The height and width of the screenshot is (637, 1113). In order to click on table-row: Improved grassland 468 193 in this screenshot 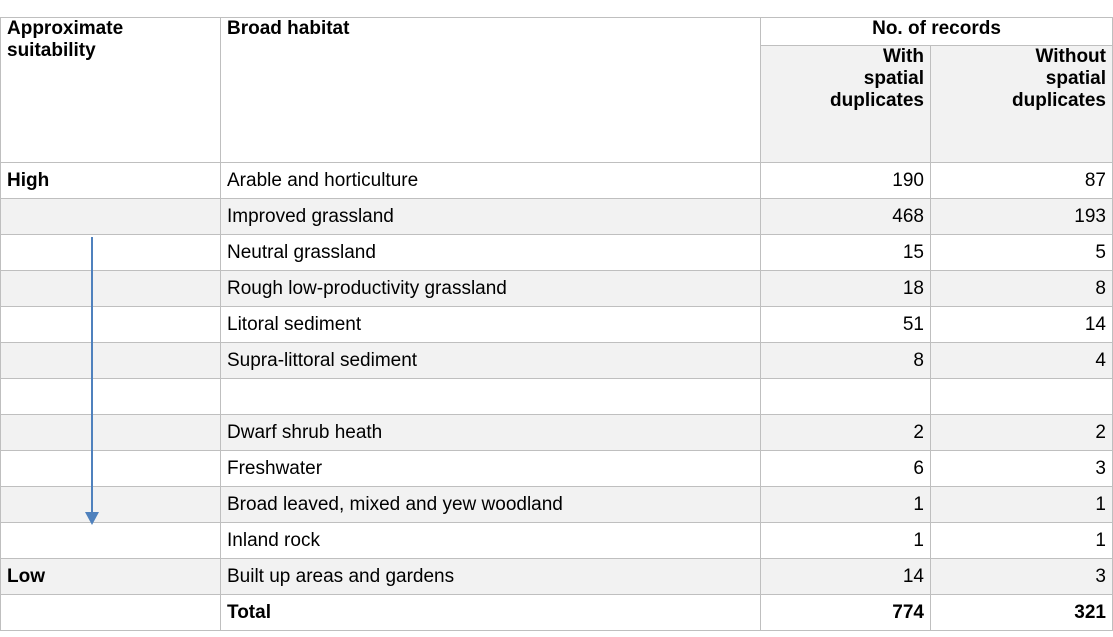, I will do `click(556, 216)`.